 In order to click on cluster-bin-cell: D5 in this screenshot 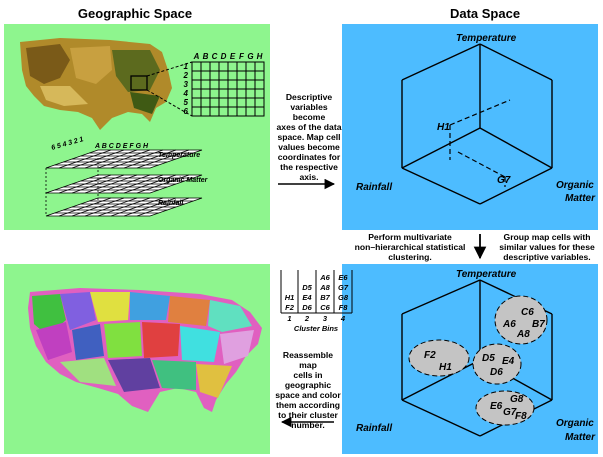, I will do `click(307, 287)`.